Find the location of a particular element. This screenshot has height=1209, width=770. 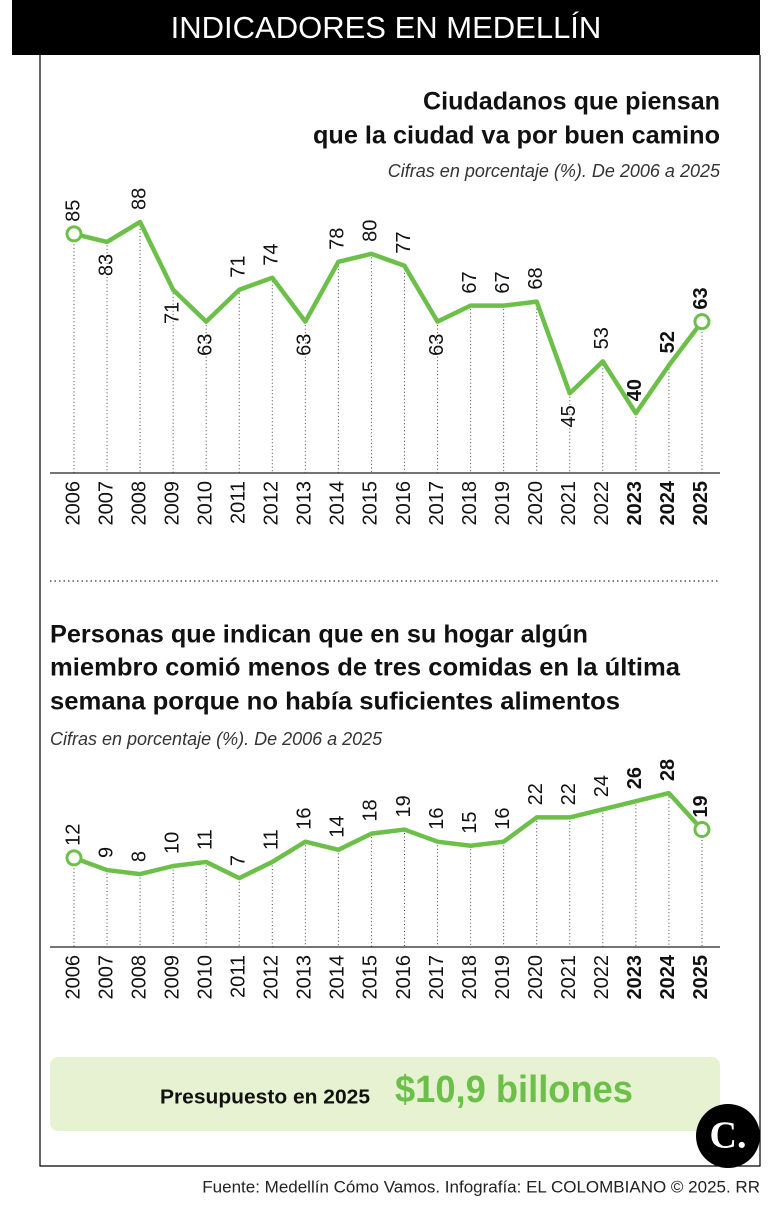

logo-circle is located at coordinates (728, 1136).